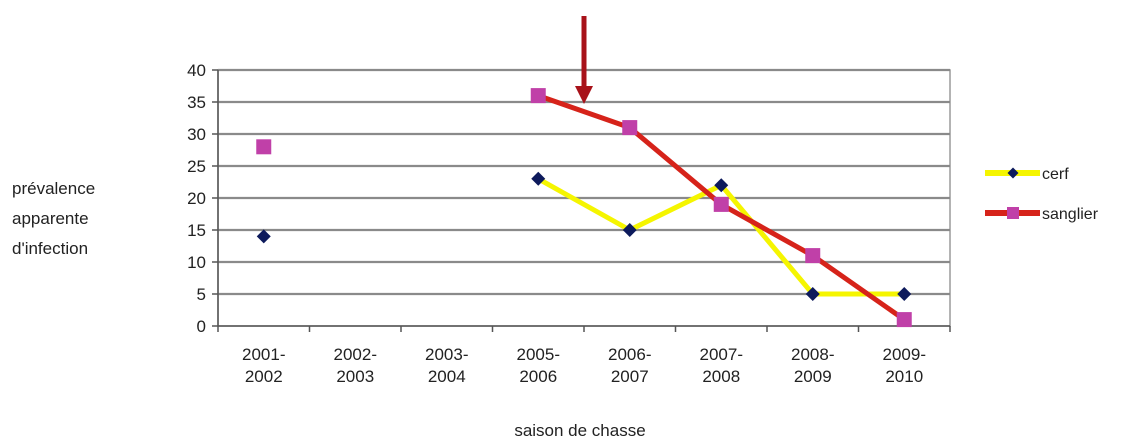 Image resolution: width=1123 pixels, height=442 pixels. I want to click on legend-marker-sanglier, so click(1013, 213).